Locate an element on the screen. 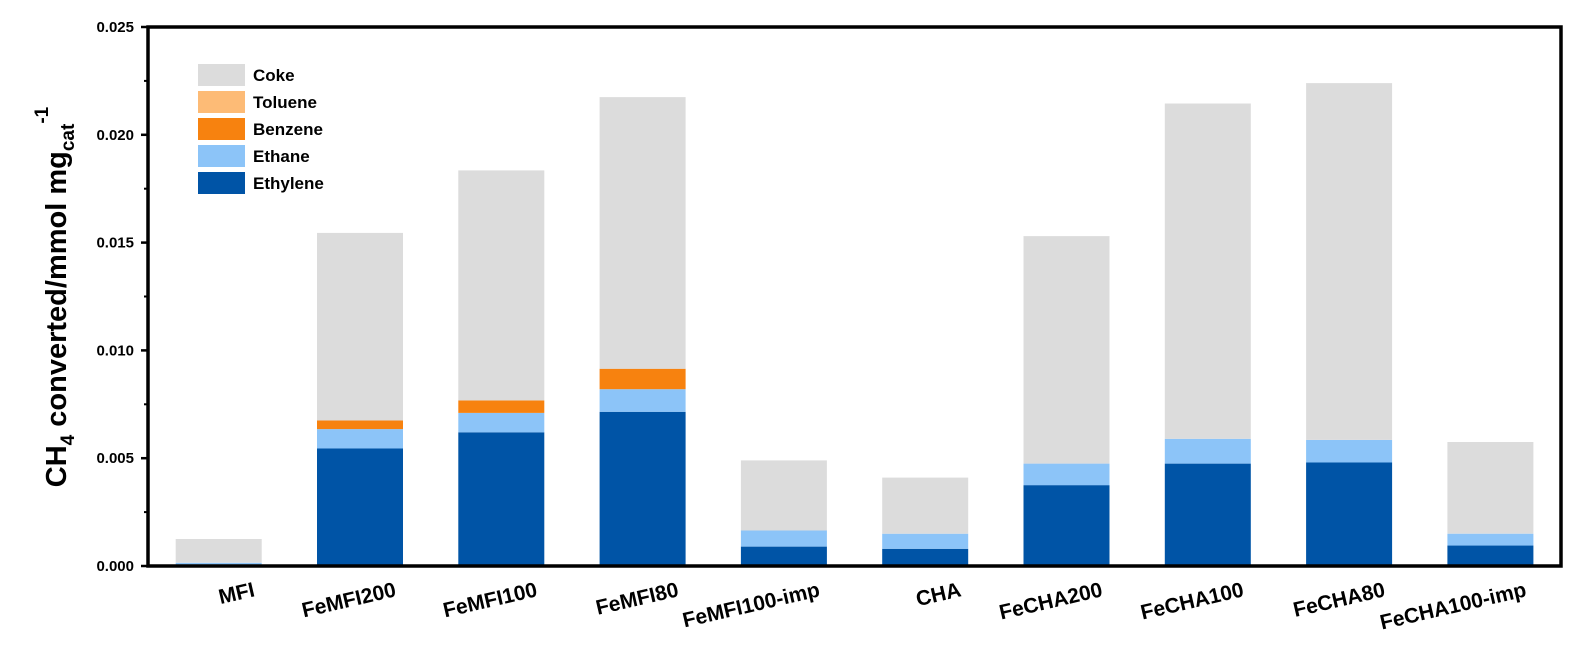  bar-femfi100-imp-ethylene is located at coordinates (783, 556).